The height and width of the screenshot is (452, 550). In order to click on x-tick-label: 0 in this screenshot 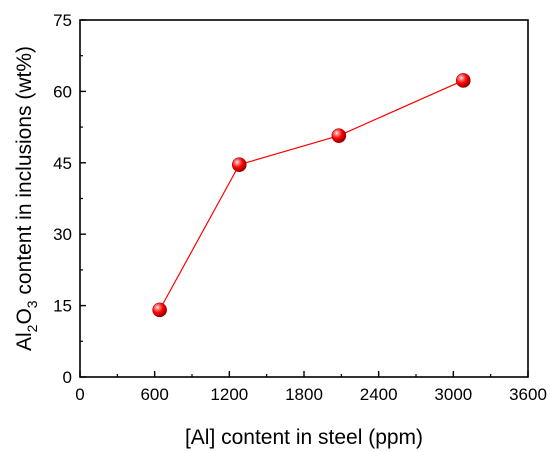, I will do `click(79, 394)`.